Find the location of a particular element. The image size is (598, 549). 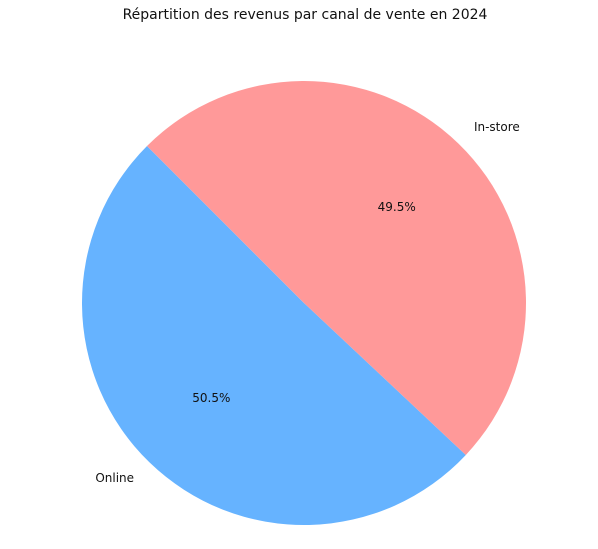

slice-label: Online is located at coordinates (114, 478).